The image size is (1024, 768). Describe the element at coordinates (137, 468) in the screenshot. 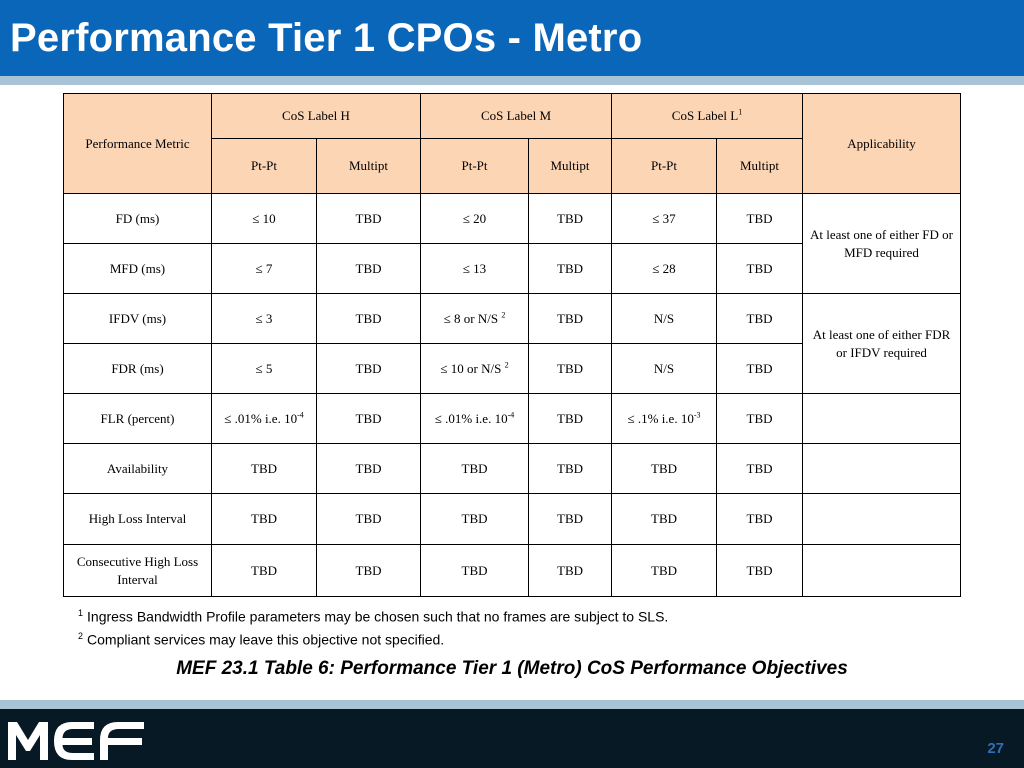

I see `metric-cell: Availability` at that location.